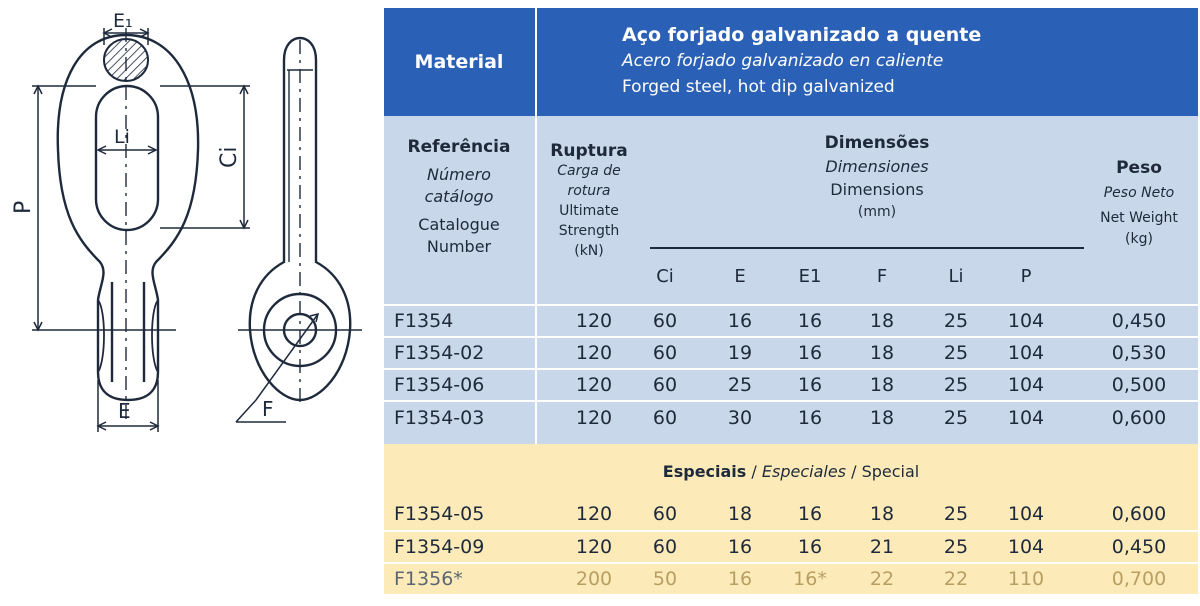 The height and width of the screenshot is (606, 1200). Describe the element at coordinates (439, 353) in the screenshot. I see `cell-ref: F1354-02` at that location.